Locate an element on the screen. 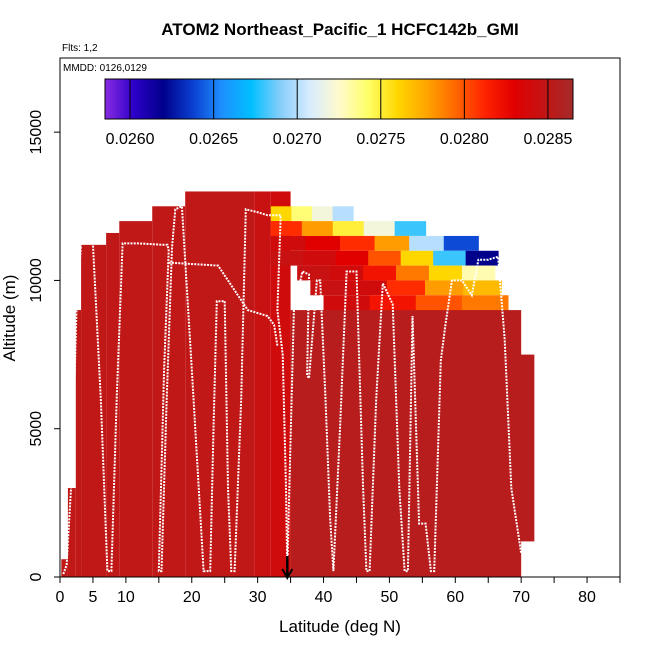 The width and height of the screenshot is (650, 650). colorbar-tick-label-3: 0.0275 is located at coordinates (380, 139).